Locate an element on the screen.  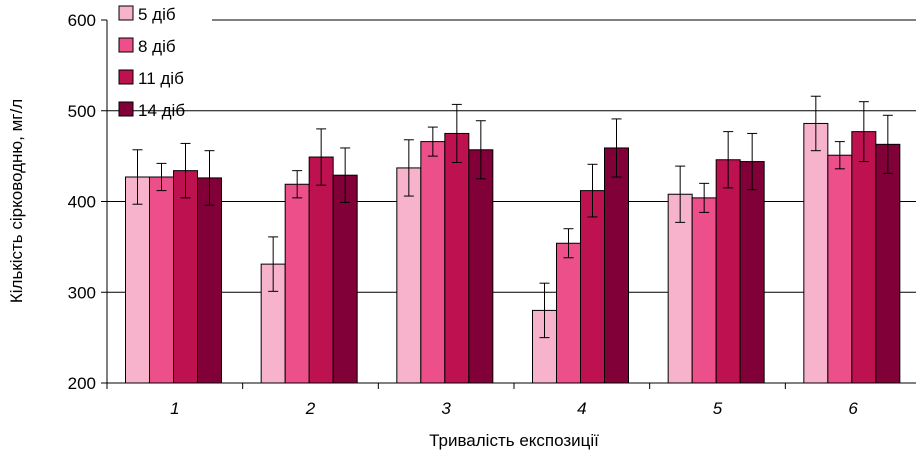
x-axis-label: Тривалість експозиції is located at coordinates (514, 440).